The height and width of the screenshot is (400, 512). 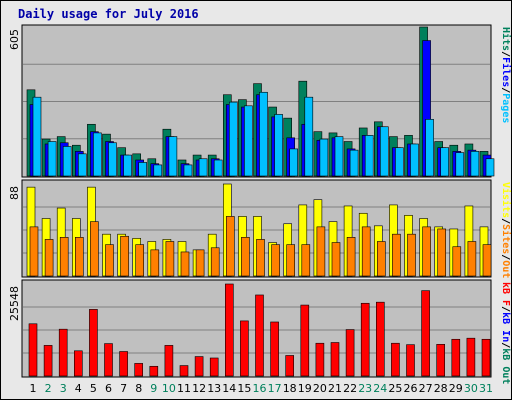 What do you see at coordinates (506, 75) in the screenshot?
I see `panel-legend: Hits/Files/Pages` at bounding box center [506, 75].